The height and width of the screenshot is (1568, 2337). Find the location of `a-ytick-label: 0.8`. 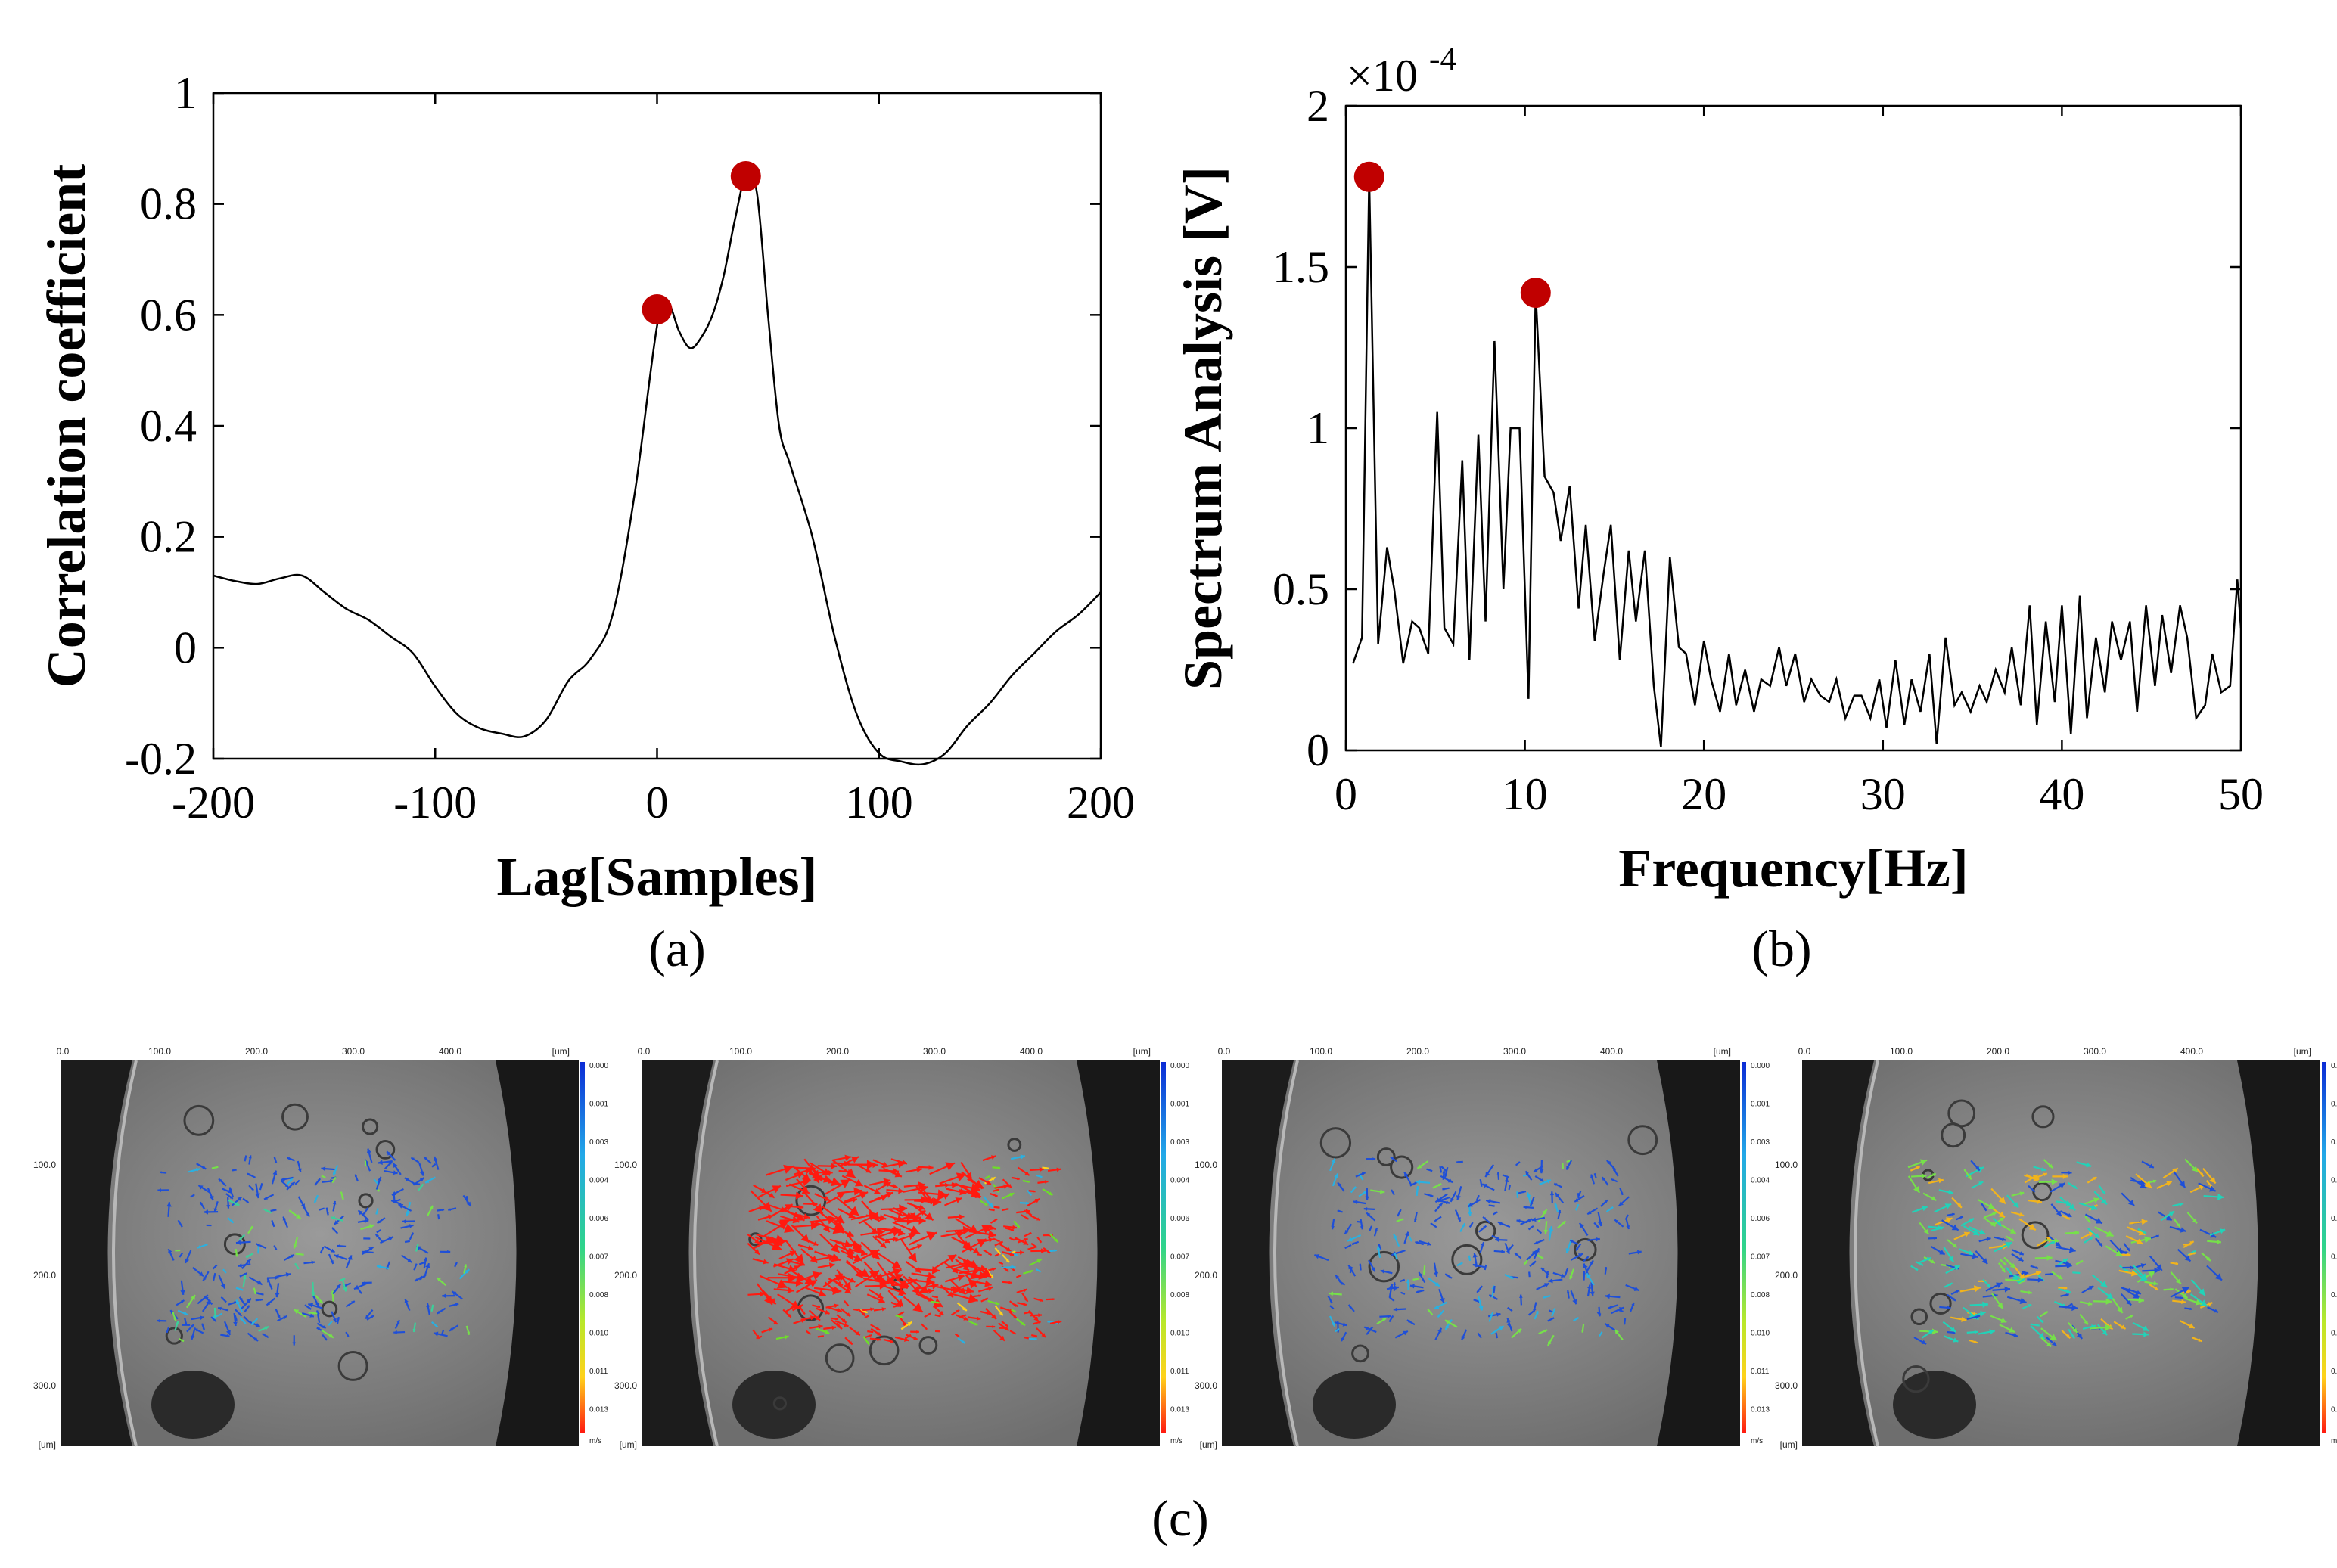

a-ytick-label: 0.8 is located at coordinates (168, 204).